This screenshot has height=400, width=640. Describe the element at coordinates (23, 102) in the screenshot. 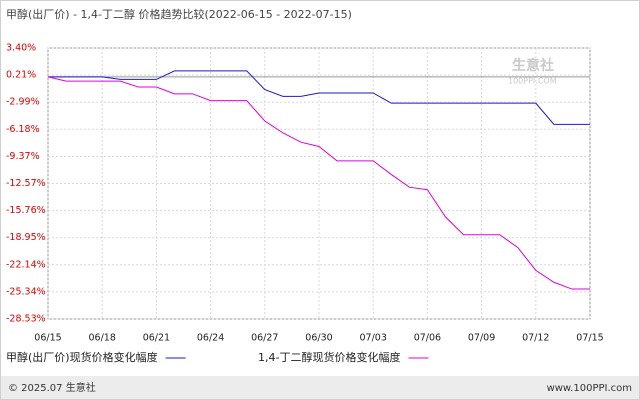

I see `y-tick-label: -2.99%` at that location.